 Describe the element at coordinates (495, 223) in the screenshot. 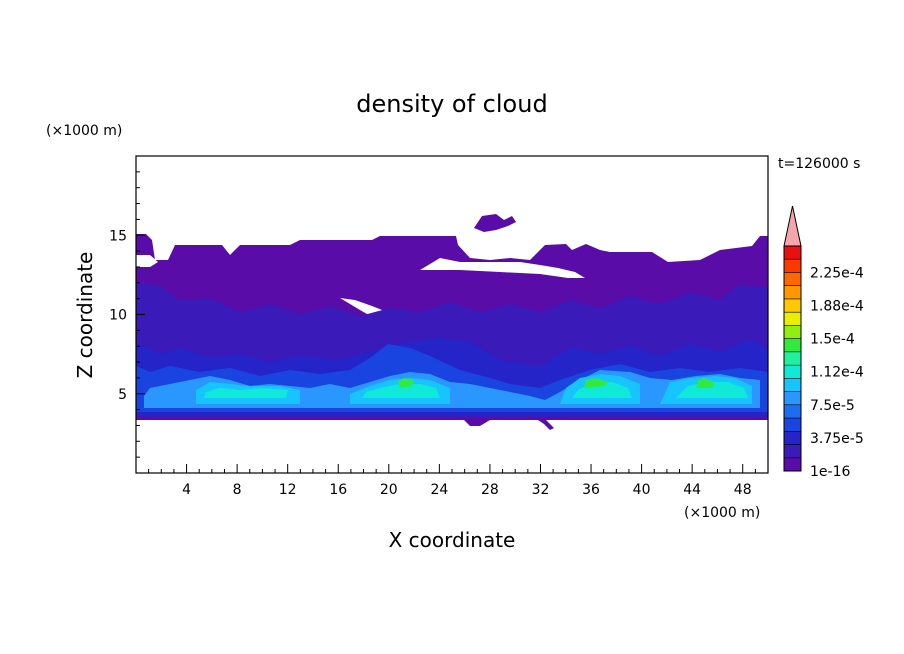

I see `contour-blob-top` at that location.